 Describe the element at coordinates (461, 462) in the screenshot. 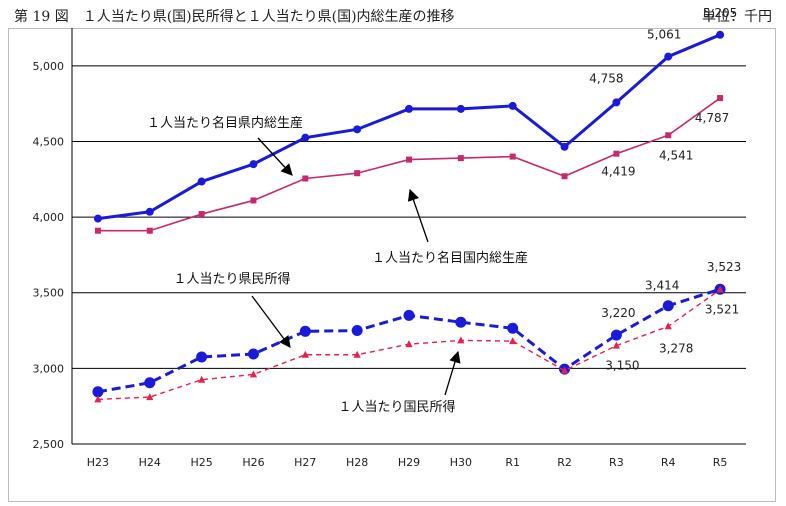

I see `x-tick-label: H30` at that location.